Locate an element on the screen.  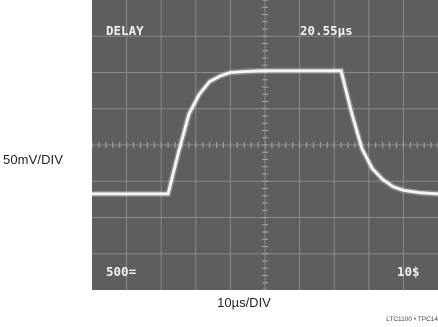
readout-top-right: 20.55µs is located at coordinates (326, 30).